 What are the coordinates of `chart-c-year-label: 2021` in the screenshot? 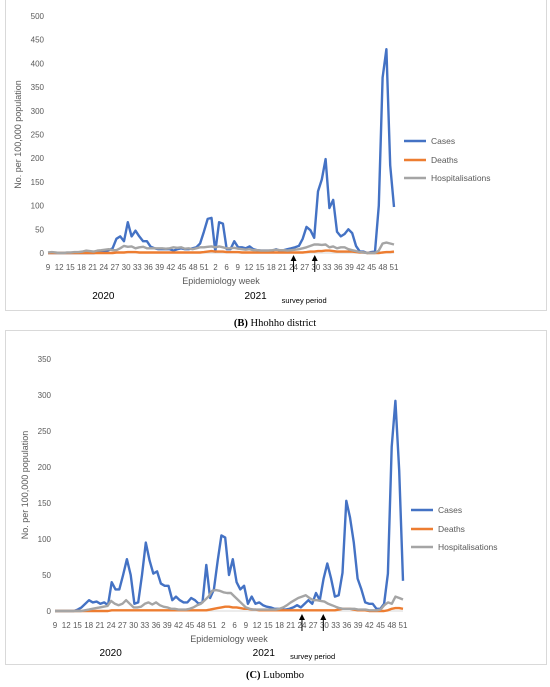 It's located at (264, 653).